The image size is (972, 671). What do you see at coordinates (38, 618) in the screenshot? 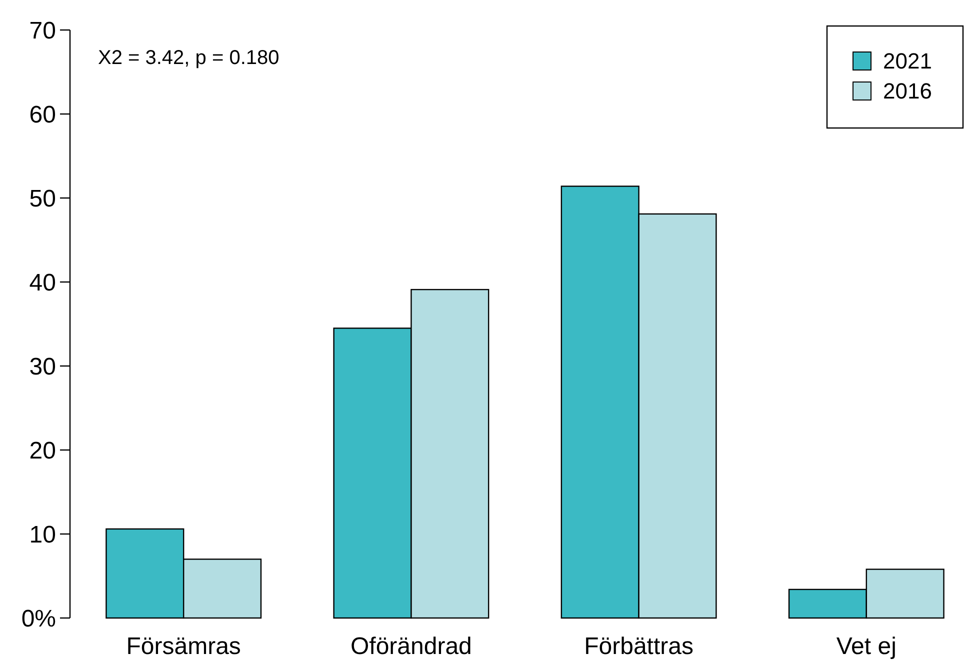
I see `y-tick-label: 0%` at bounding box center [38, 618].